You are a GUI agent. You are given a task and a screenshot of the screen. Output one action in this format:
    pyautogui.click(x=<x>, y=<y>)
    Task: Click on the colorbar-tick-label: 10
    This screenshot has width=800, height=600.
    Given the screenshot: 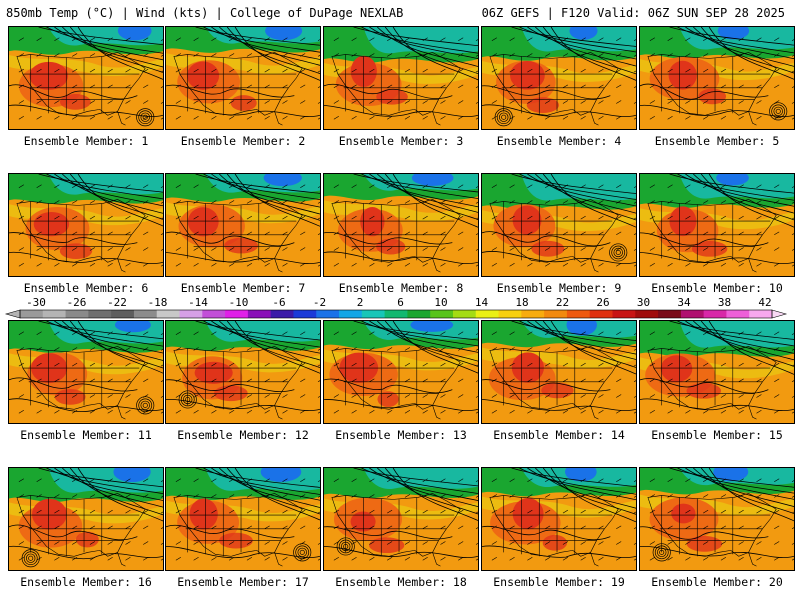 What is the action you would take?
    pyautogui.click(x=441, y=302)
    